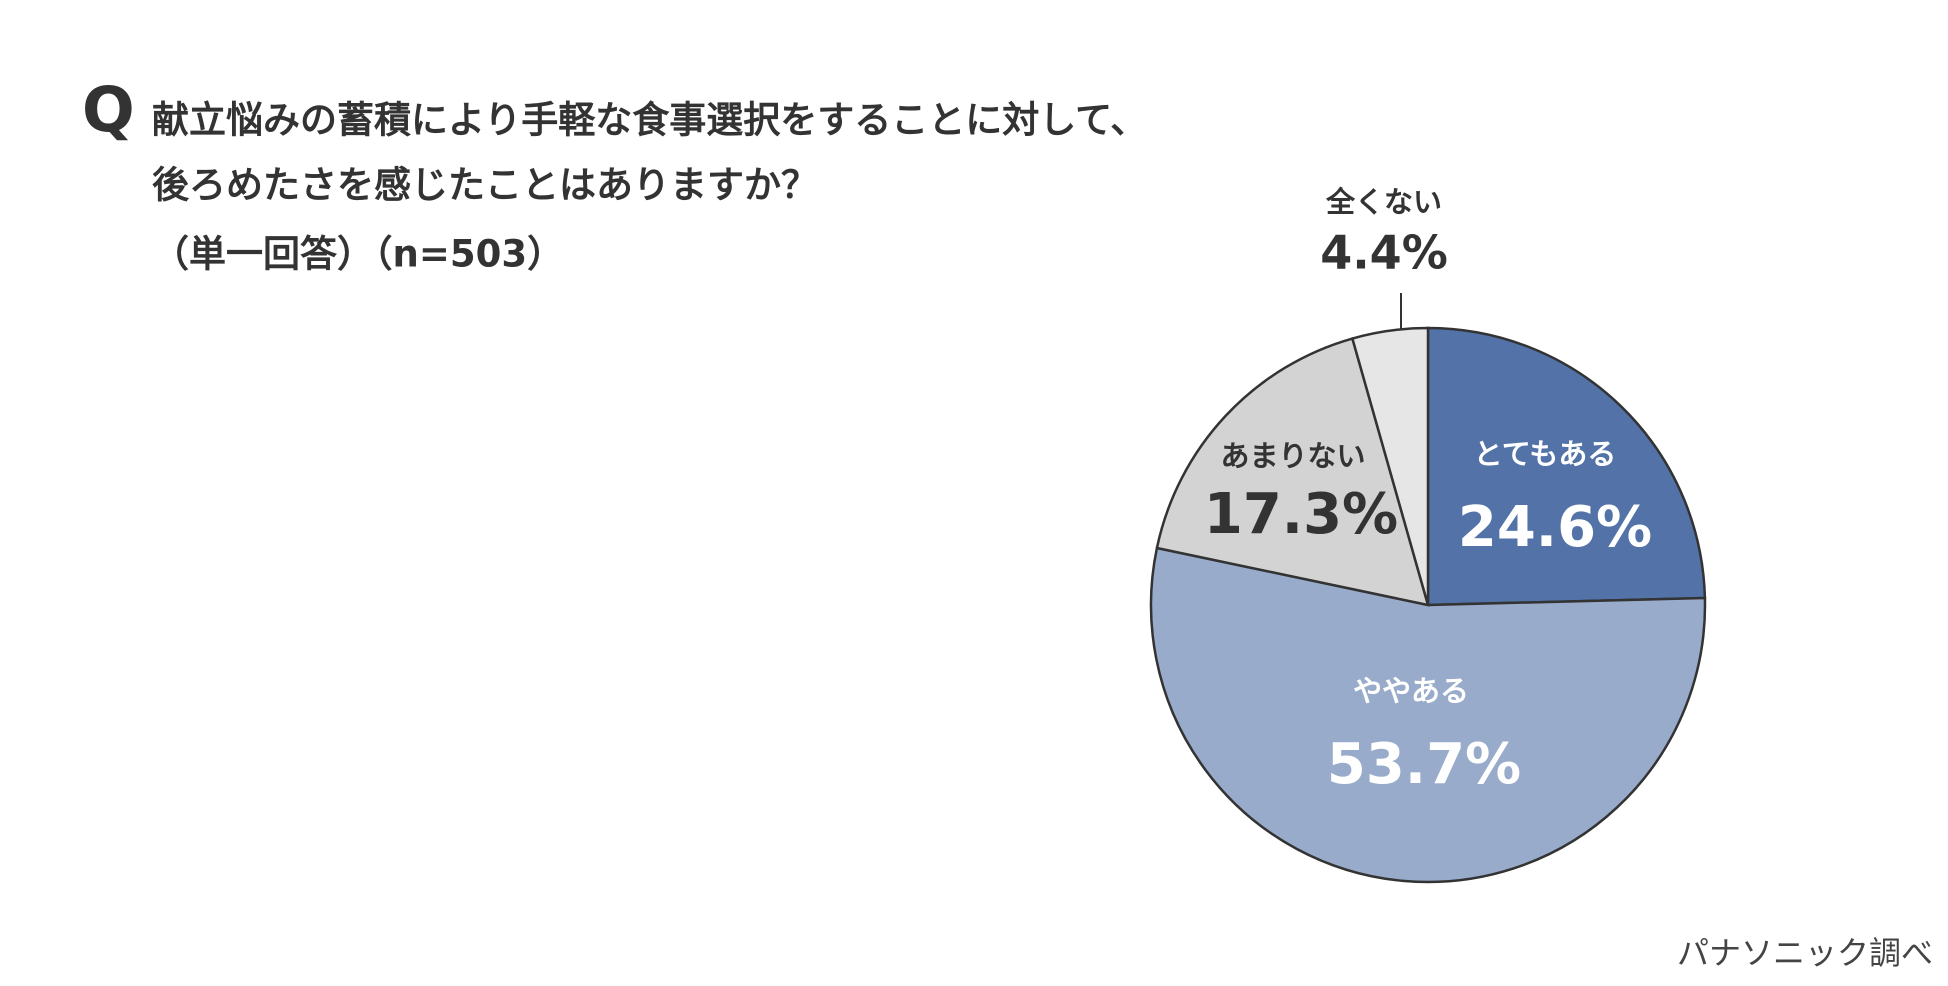 The height and width of the screenshot is (986, 1948). What do you see at coordinates (358, 254) in the screenshot?
I see `title-line: （単一回答）（n=503）` at bounding box center [358, 254].